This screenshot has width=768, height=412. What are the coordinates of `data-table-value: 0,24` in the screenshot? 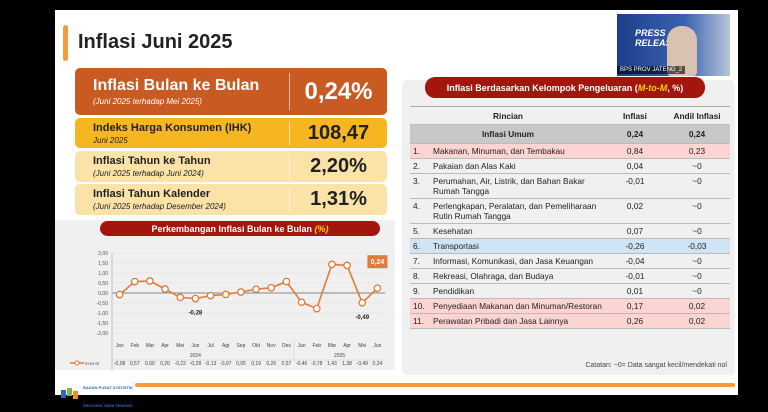 It's located at (378, 364).